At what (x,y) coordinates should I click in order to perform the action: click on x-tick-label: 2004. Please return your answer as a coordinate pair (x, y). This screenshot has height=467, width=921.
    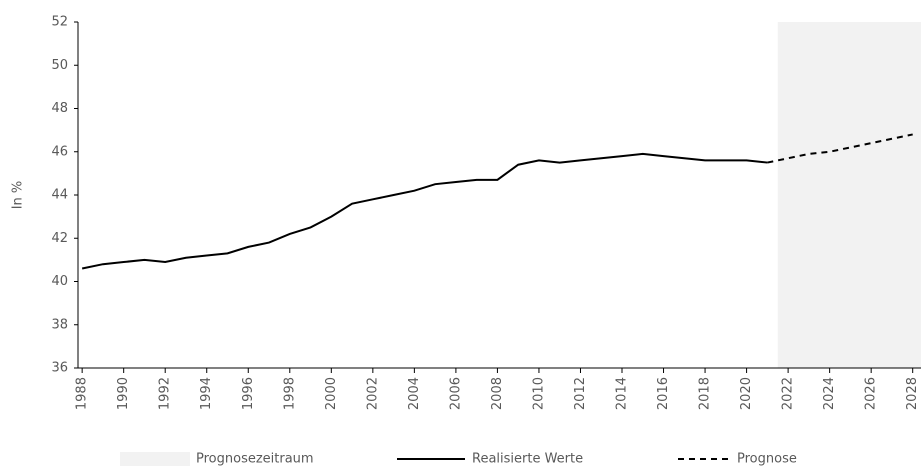
    Looking at the image, I should click on (414, 393).